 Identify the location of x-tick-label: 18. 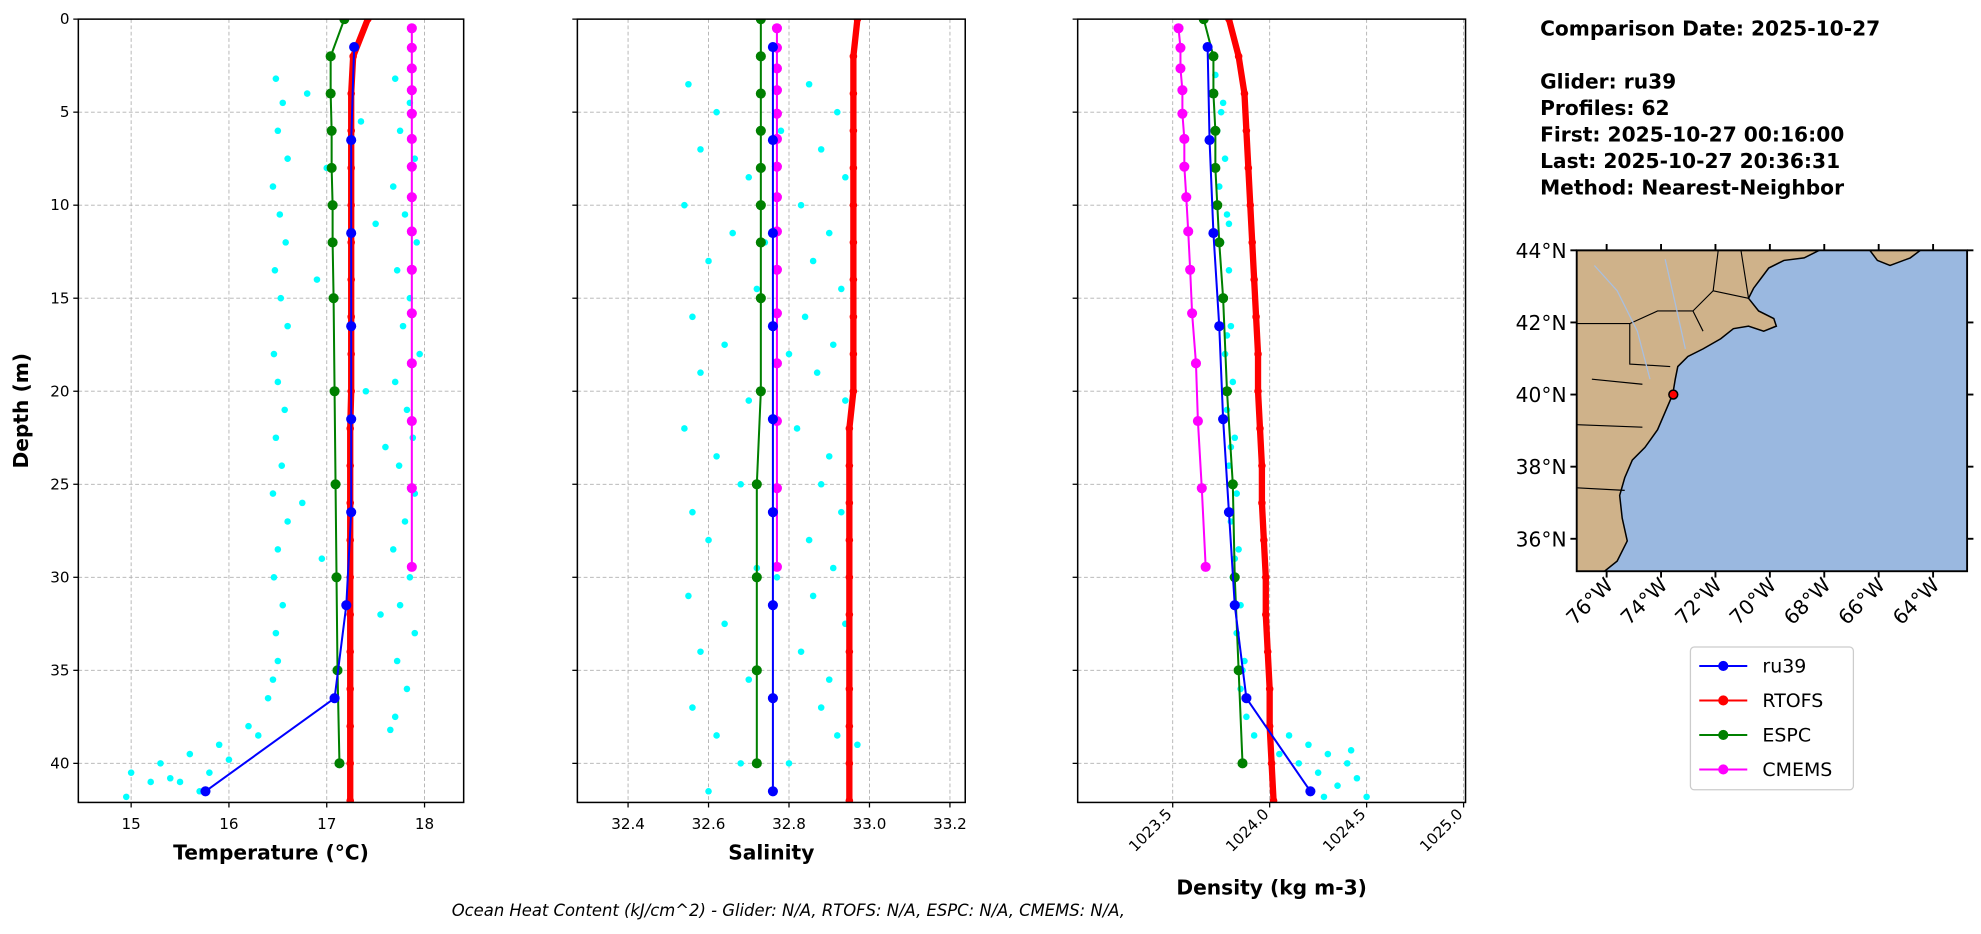
(424, 824).